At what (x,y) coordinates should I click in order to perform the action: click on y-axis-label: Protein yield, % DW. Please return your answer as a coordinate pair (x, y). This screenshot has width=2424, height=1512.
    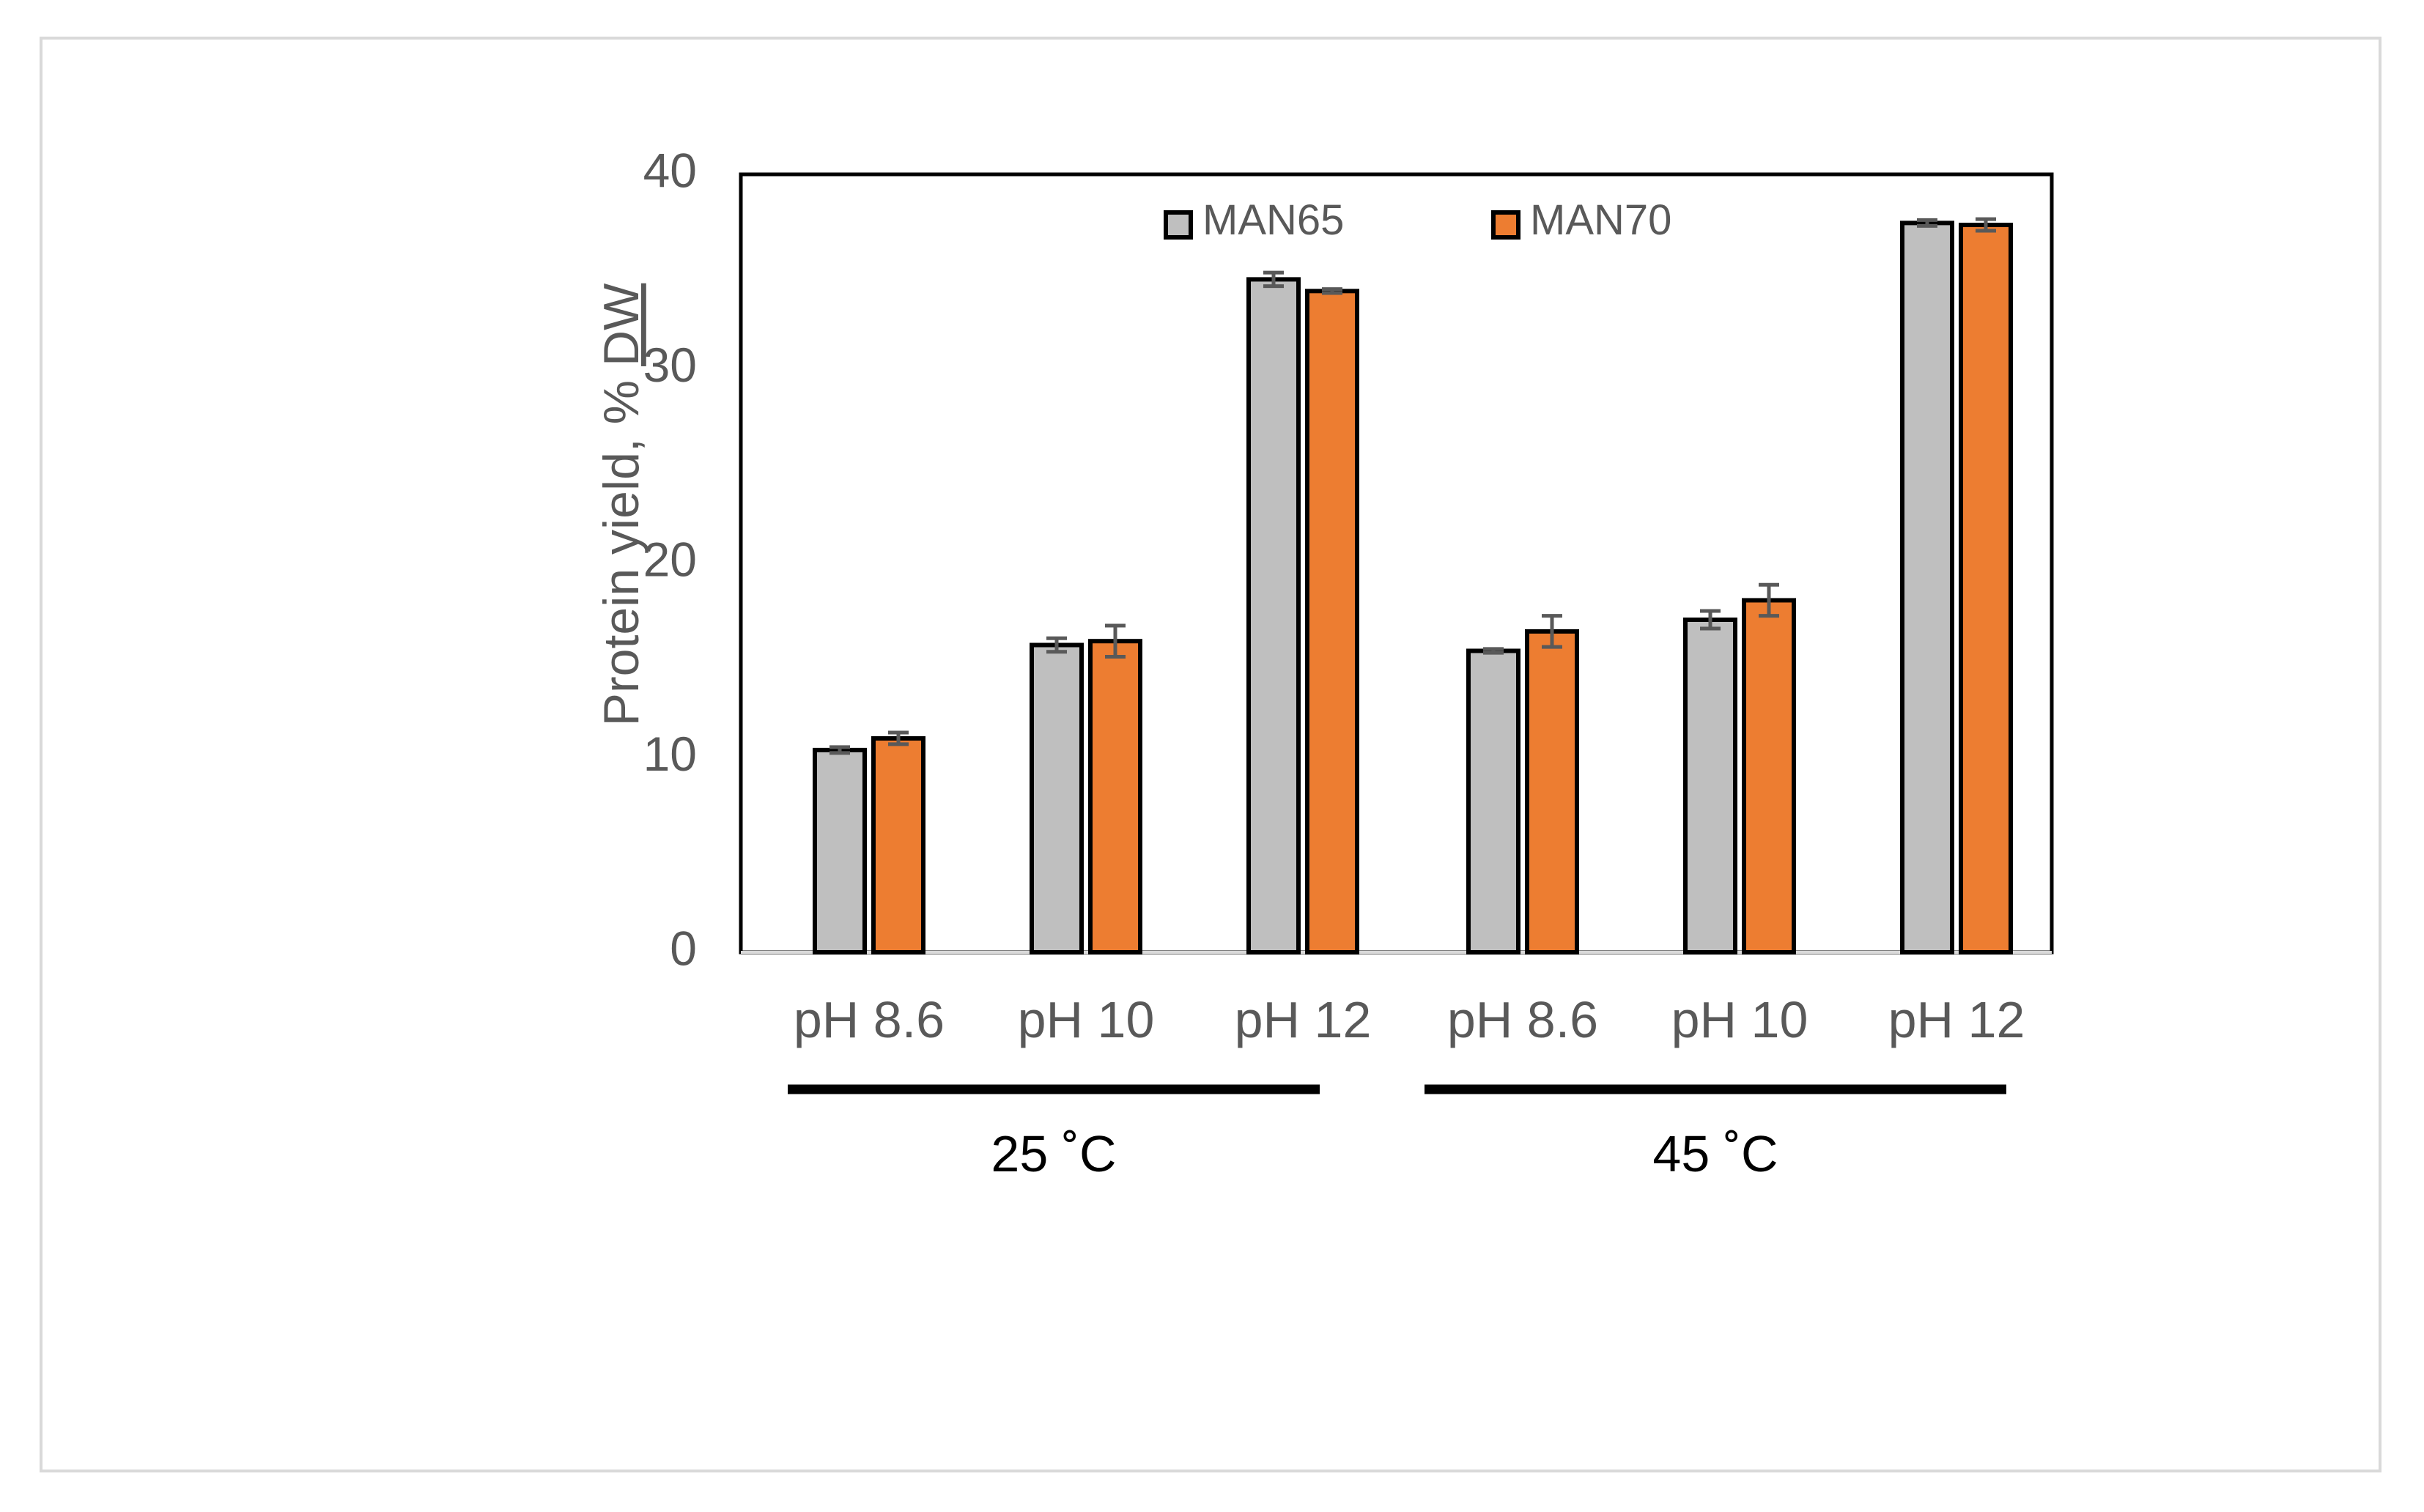
    Looking at the image, I should click on (621, 505).